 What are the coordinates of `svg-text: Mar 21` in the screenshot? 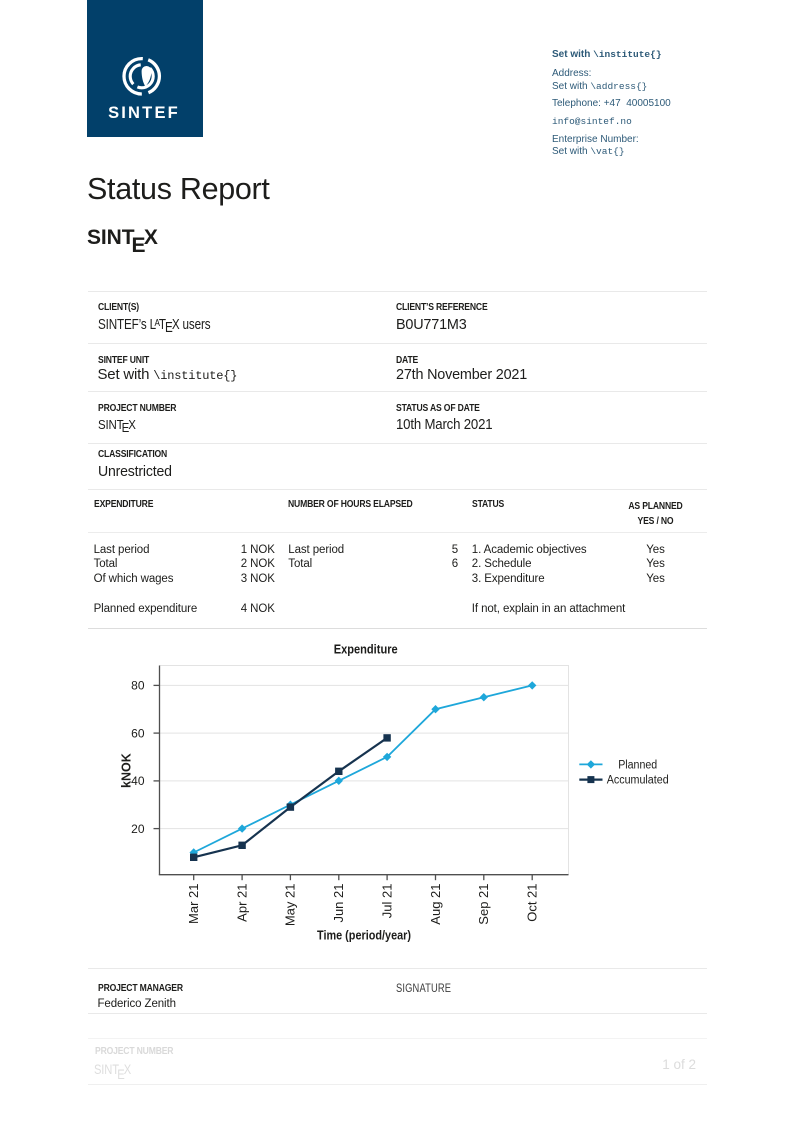 It's located at (193, 904).